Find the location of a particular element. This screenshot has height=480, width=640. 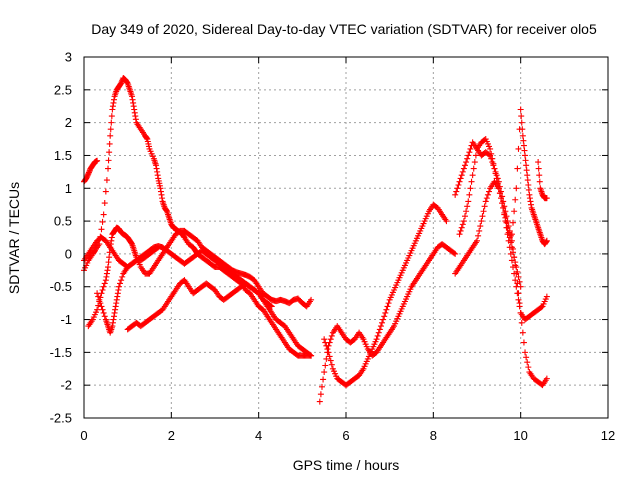

y-tick-label: 2 is located at coordinates (68, 122).